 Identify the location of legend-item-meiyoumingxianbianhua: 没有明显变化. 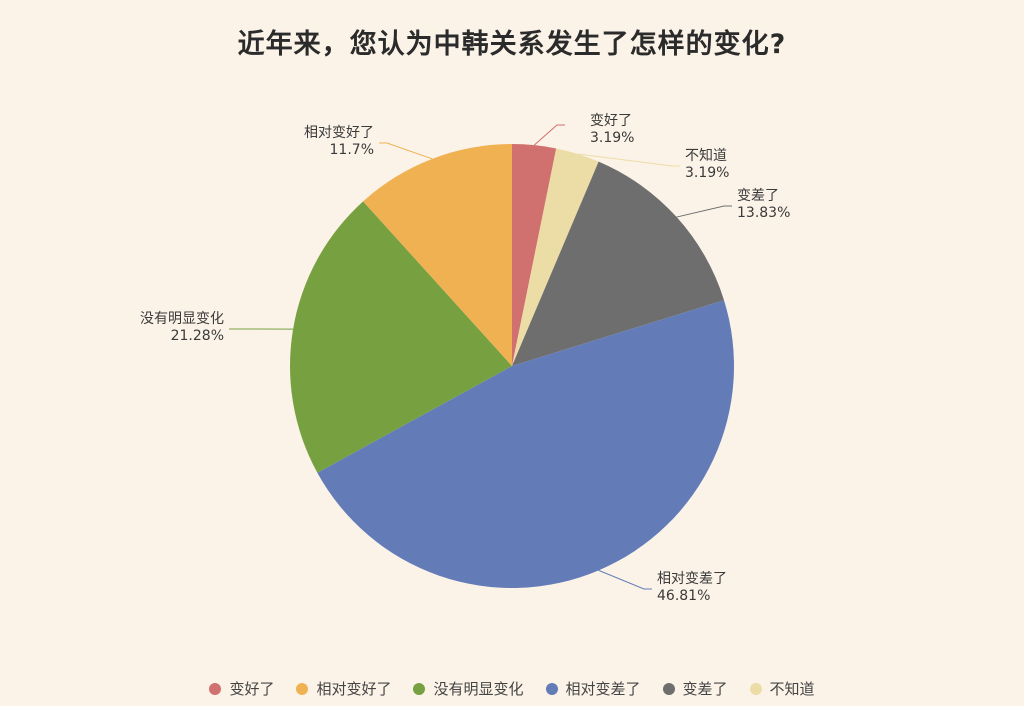
(468, 688).